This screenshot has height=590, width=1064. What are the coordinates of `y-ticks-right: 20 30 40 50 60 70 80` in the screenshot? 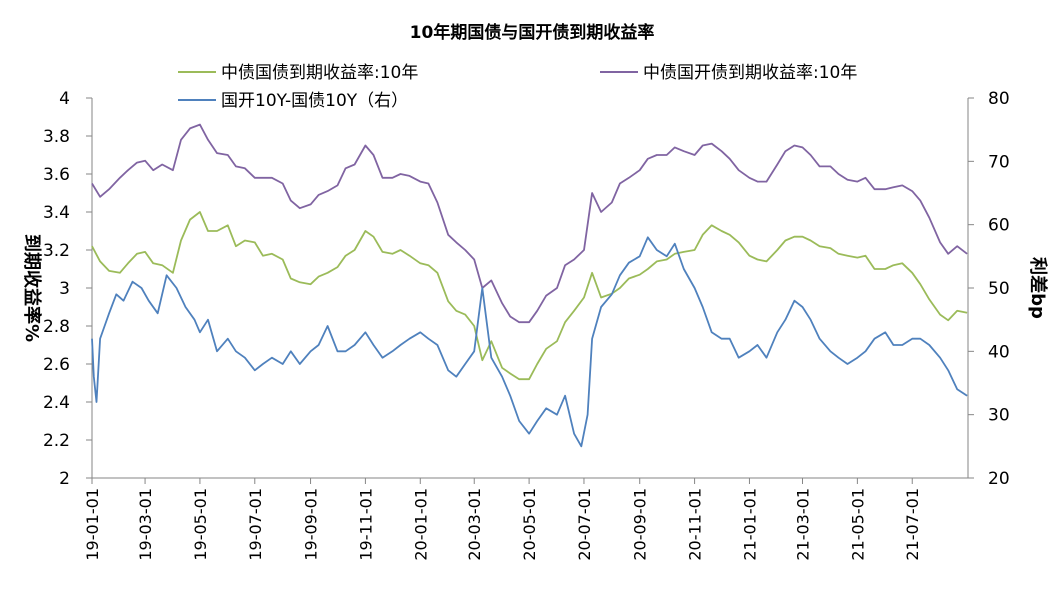 It's located at (989, 289).